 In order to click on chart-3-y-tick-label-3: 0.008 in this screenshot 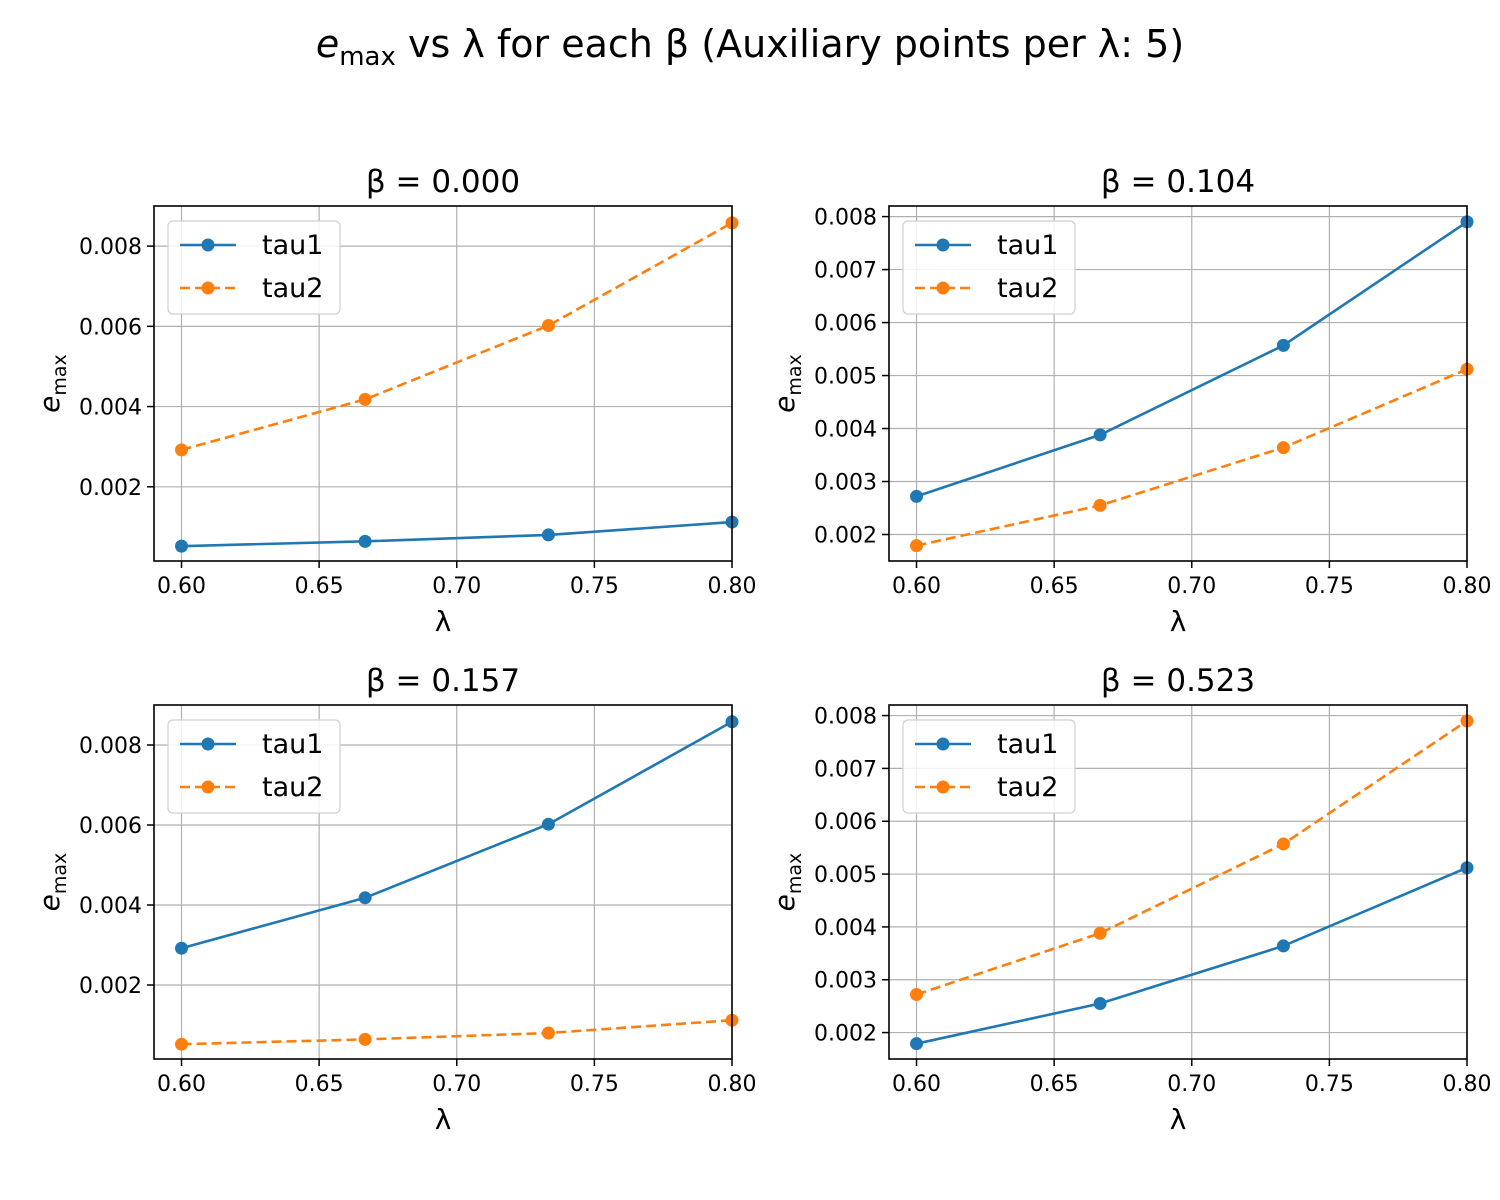, I will do `click(110, 746)`.